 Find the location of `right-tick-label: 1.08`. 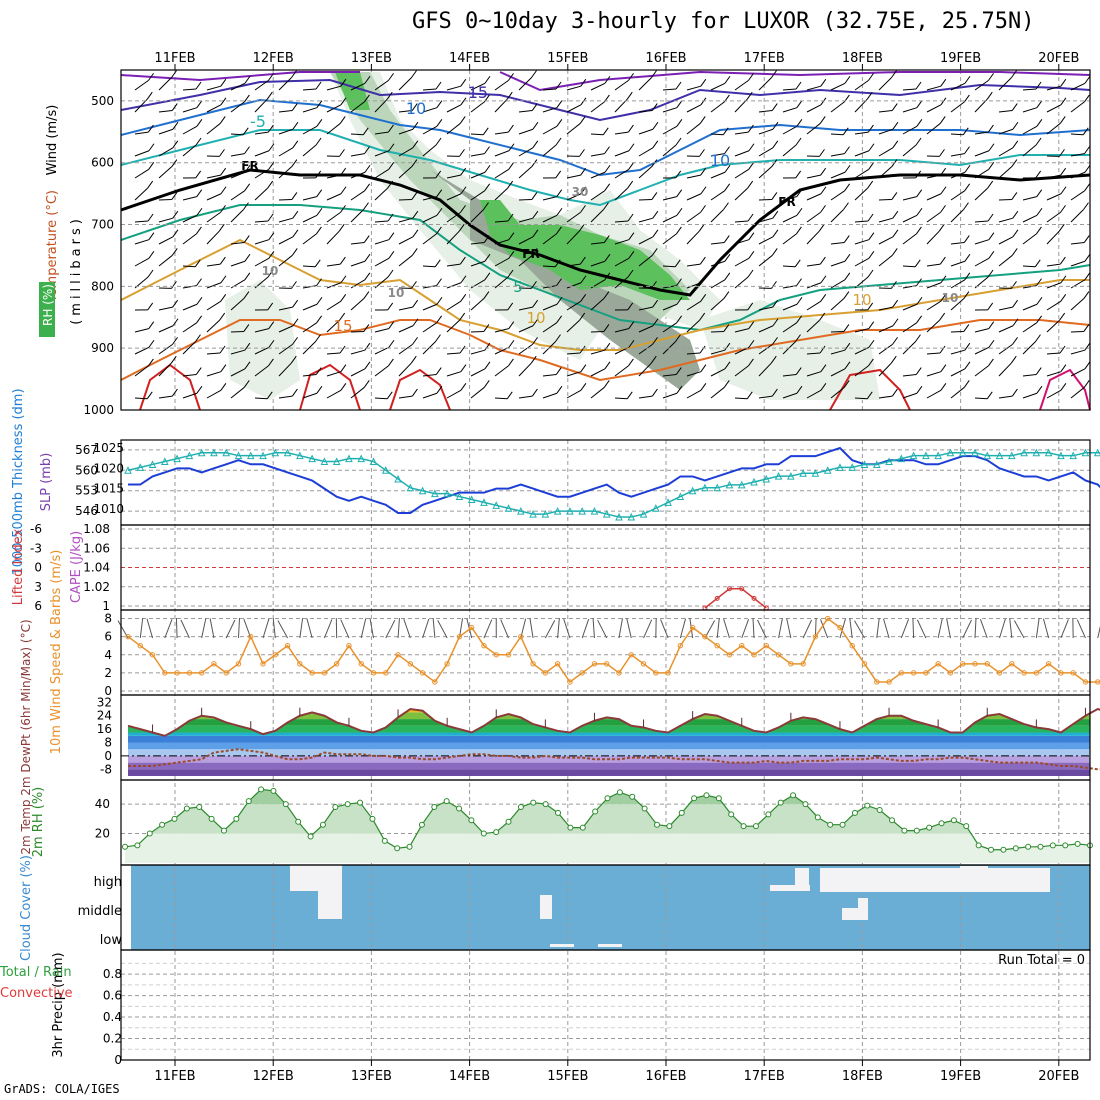

right-tick-label: 1.08 is located at coordinates (96, 529).